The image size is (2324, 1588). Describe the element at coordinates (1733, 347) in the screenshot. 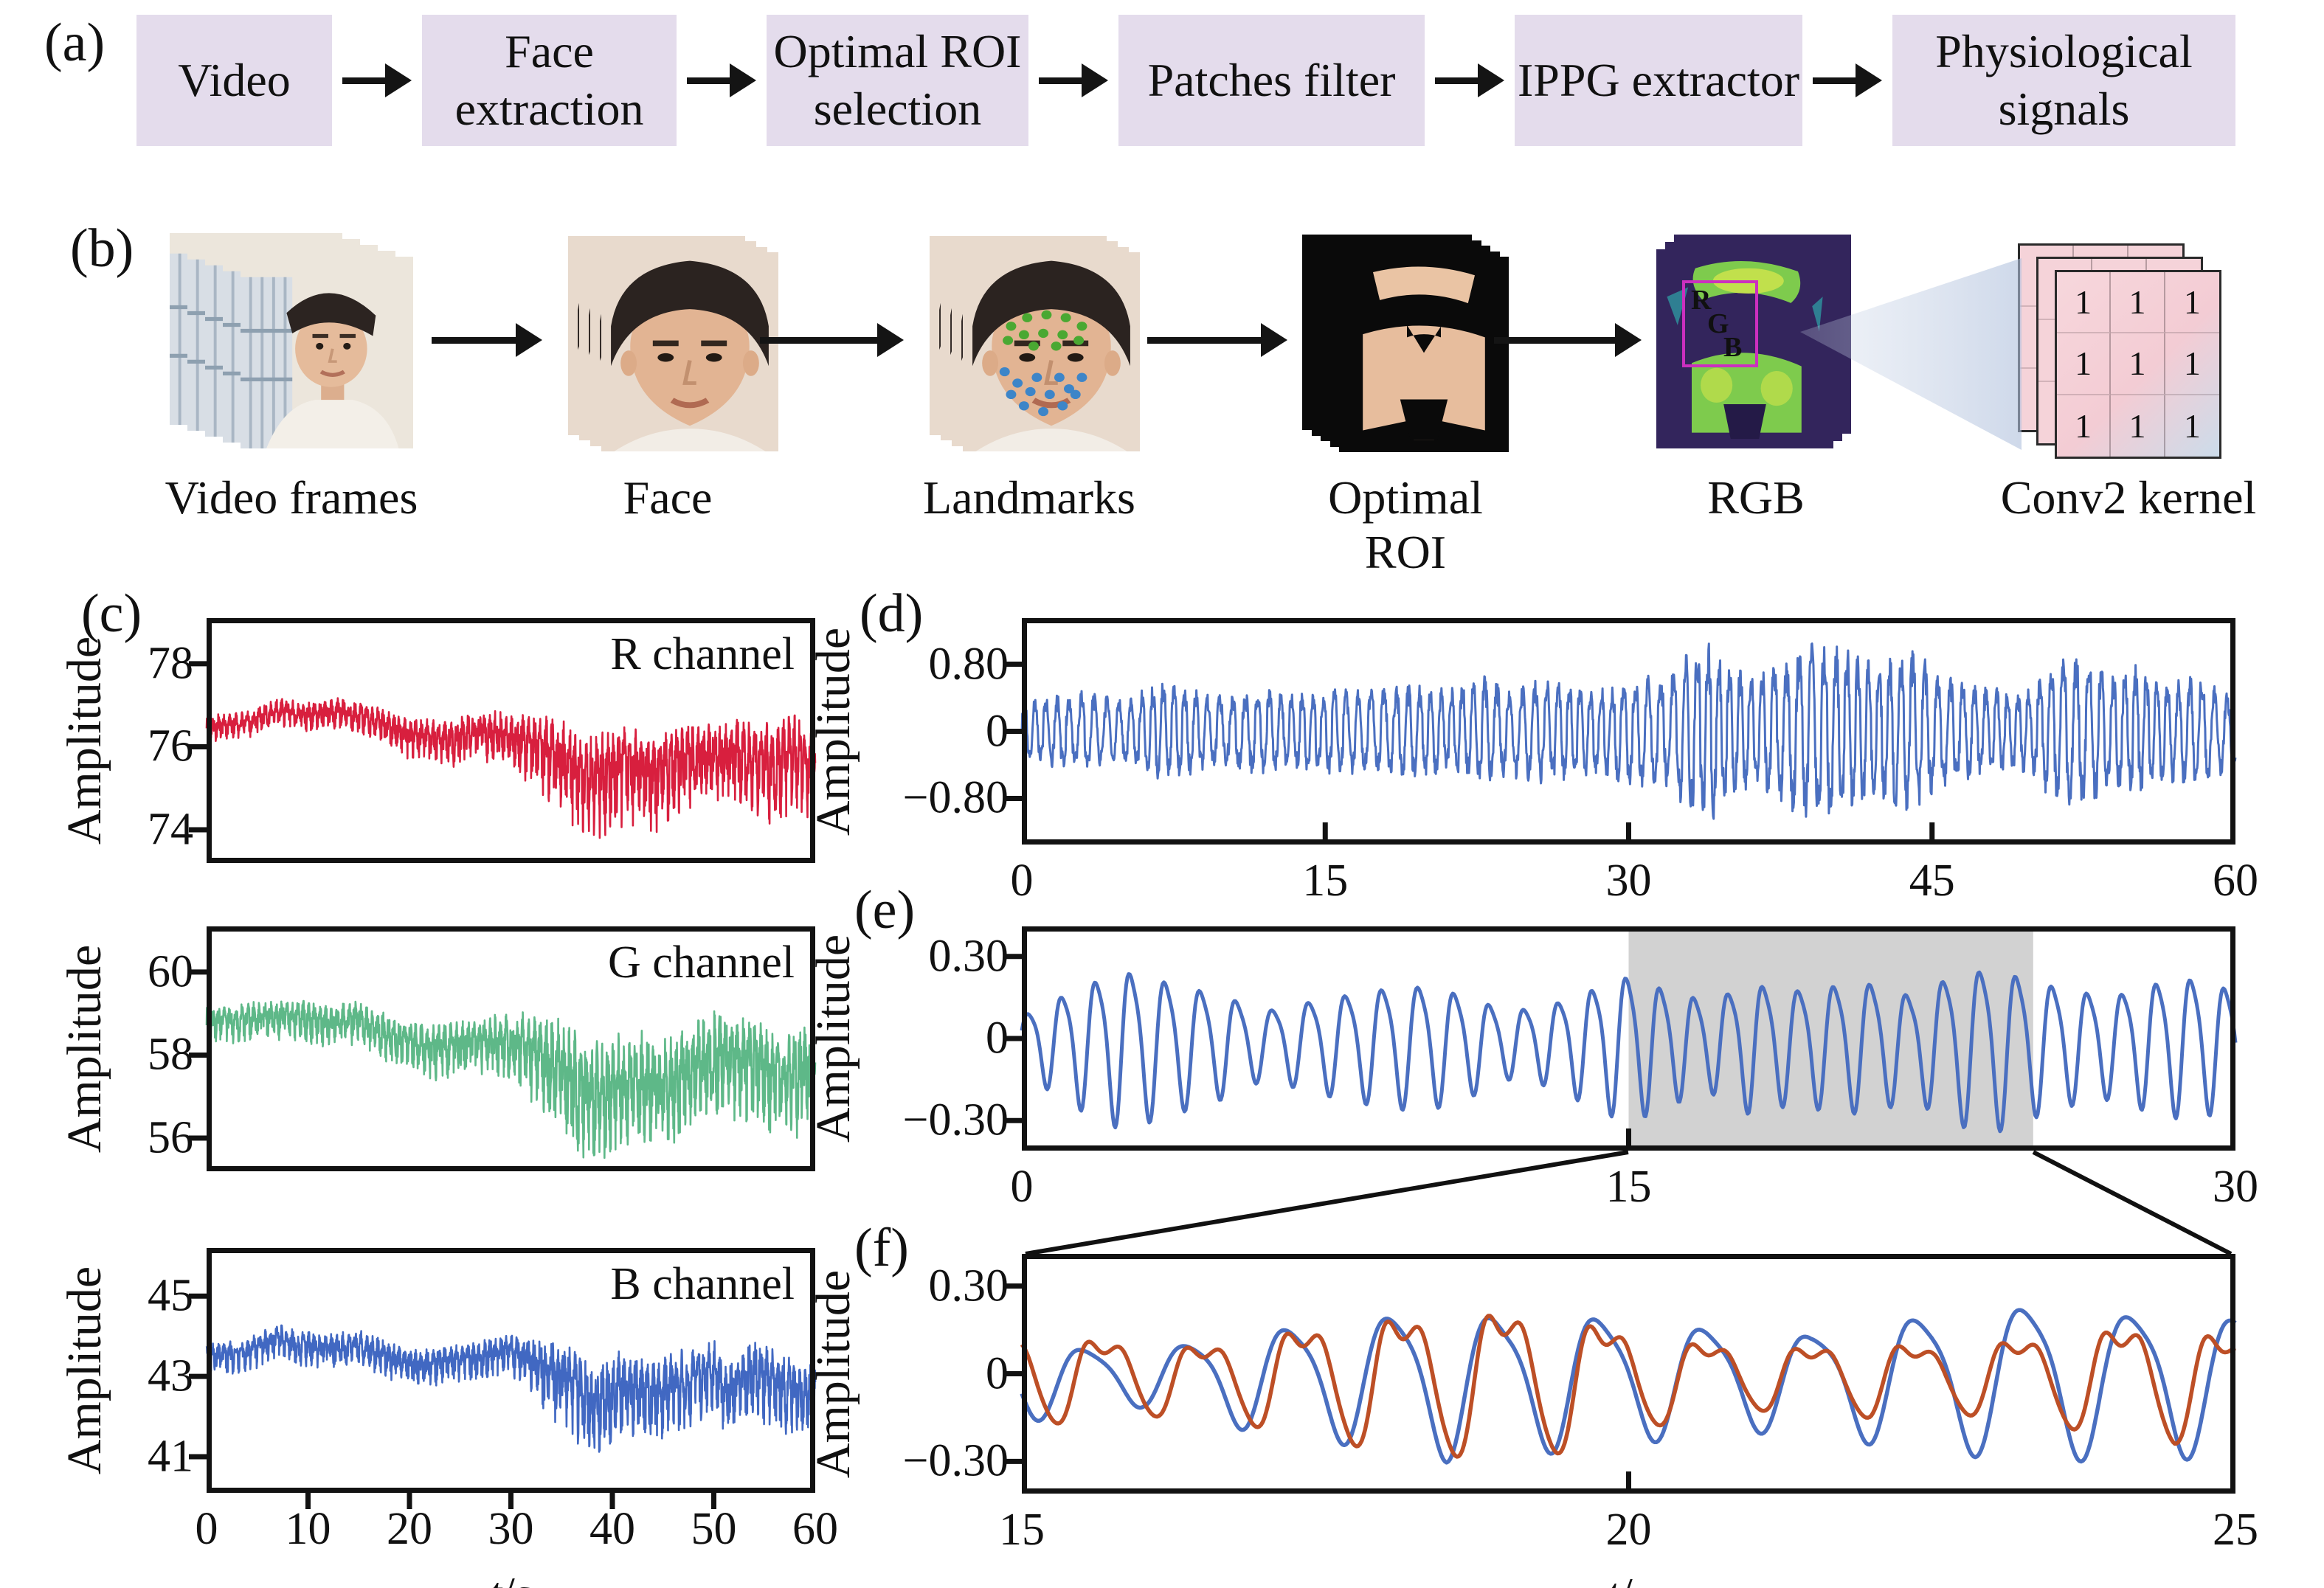

I see `rgb-letter: B` at that location.